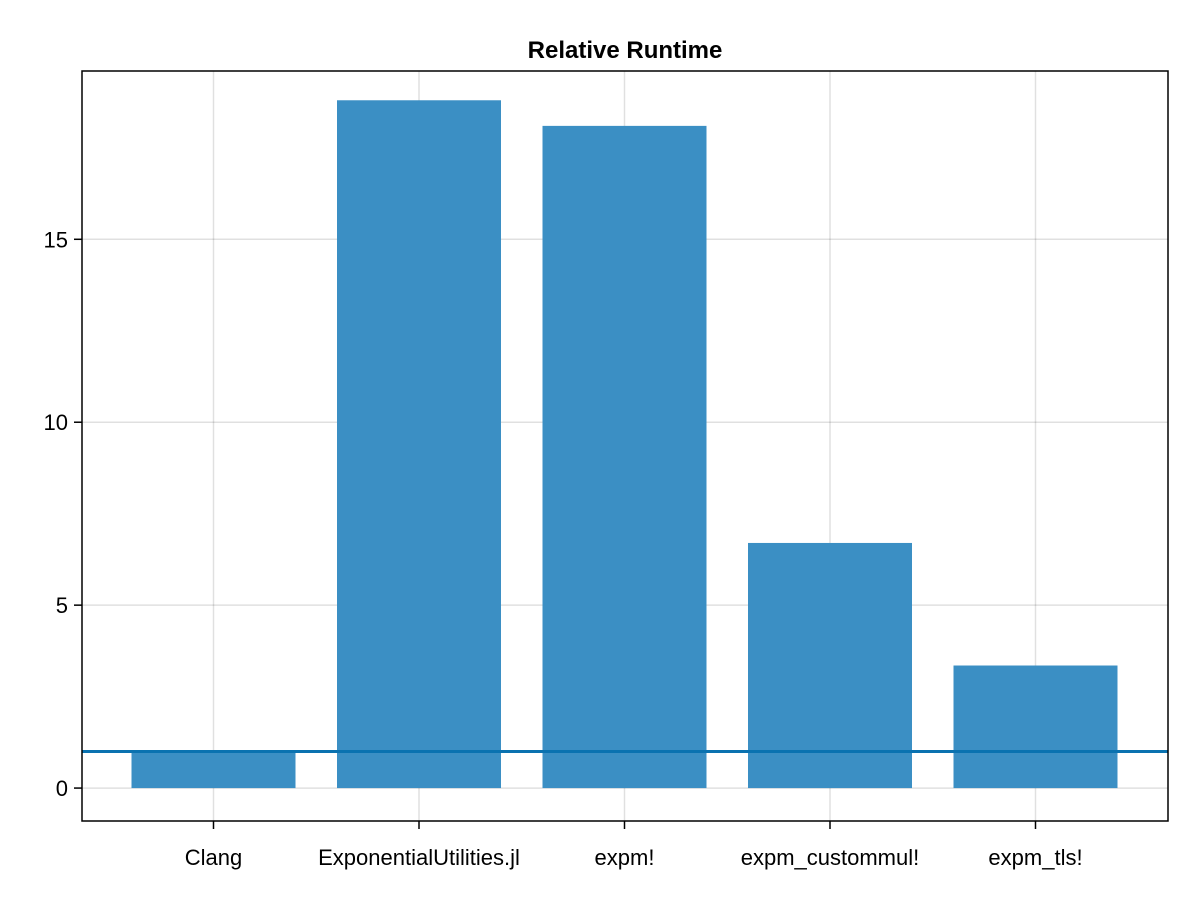  What do you see at coordinates (62, 605) in the screenshot?
I see `y-tick-label: 5` at bounding box center [62, 605].